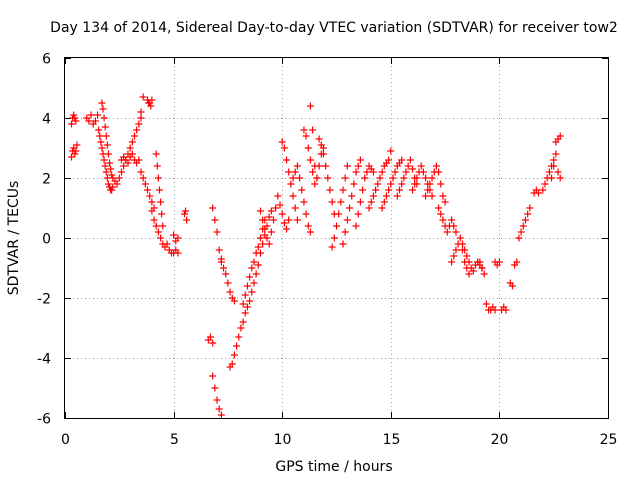  Describe the element at coordinates (14, 238) in the screenshot. I see `y-axis-label: SDTVAR / TECUs` at that location.